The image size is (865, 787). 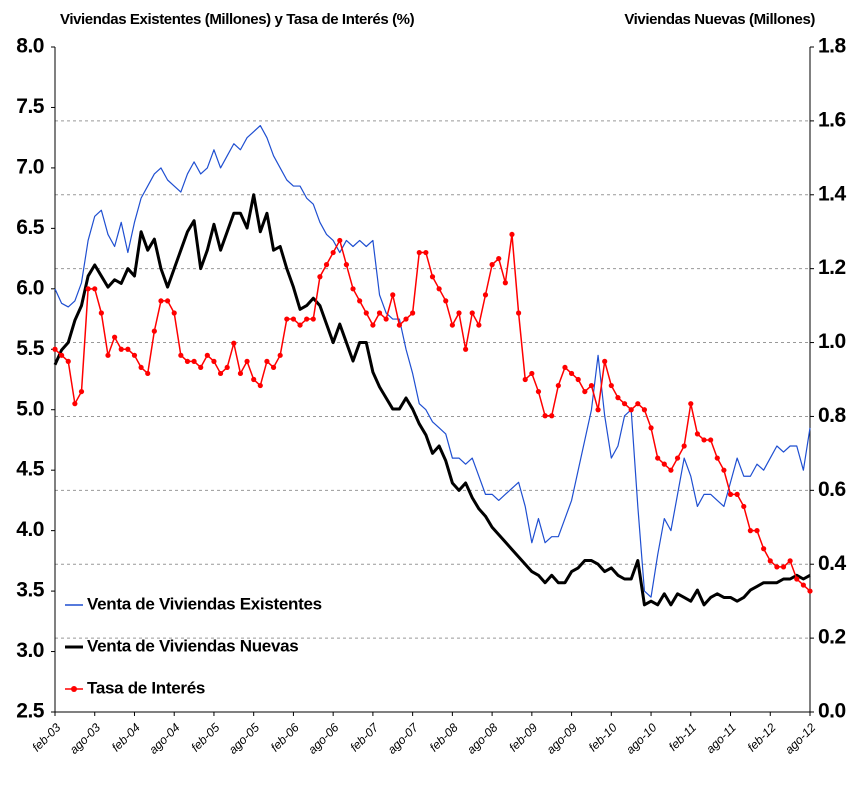 What do you see at coordinates (30, 650) in the screenshot?
I see `y-tick-label: 3.0` at bounding box center [30, 650].